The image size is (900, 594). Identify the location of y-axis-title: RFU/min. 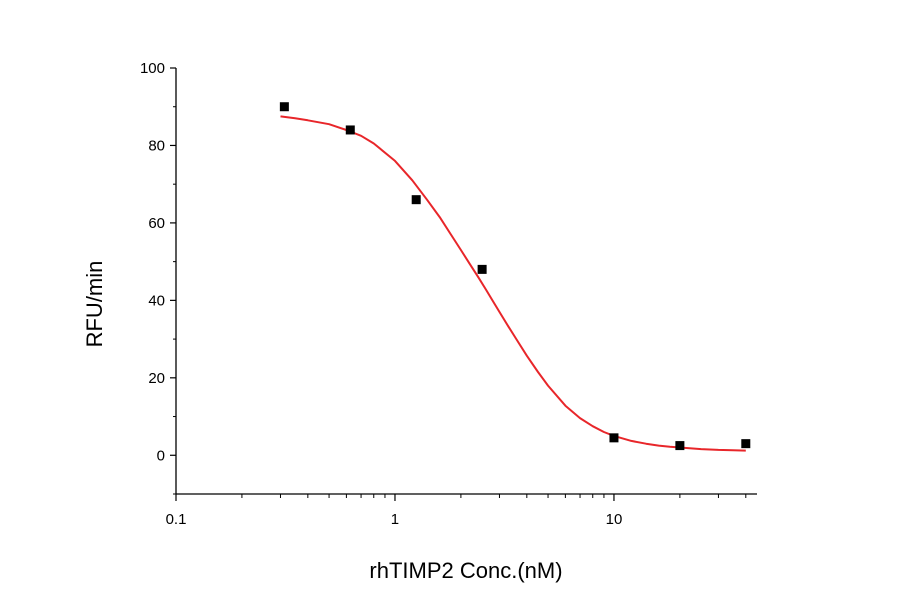
(94, 304).